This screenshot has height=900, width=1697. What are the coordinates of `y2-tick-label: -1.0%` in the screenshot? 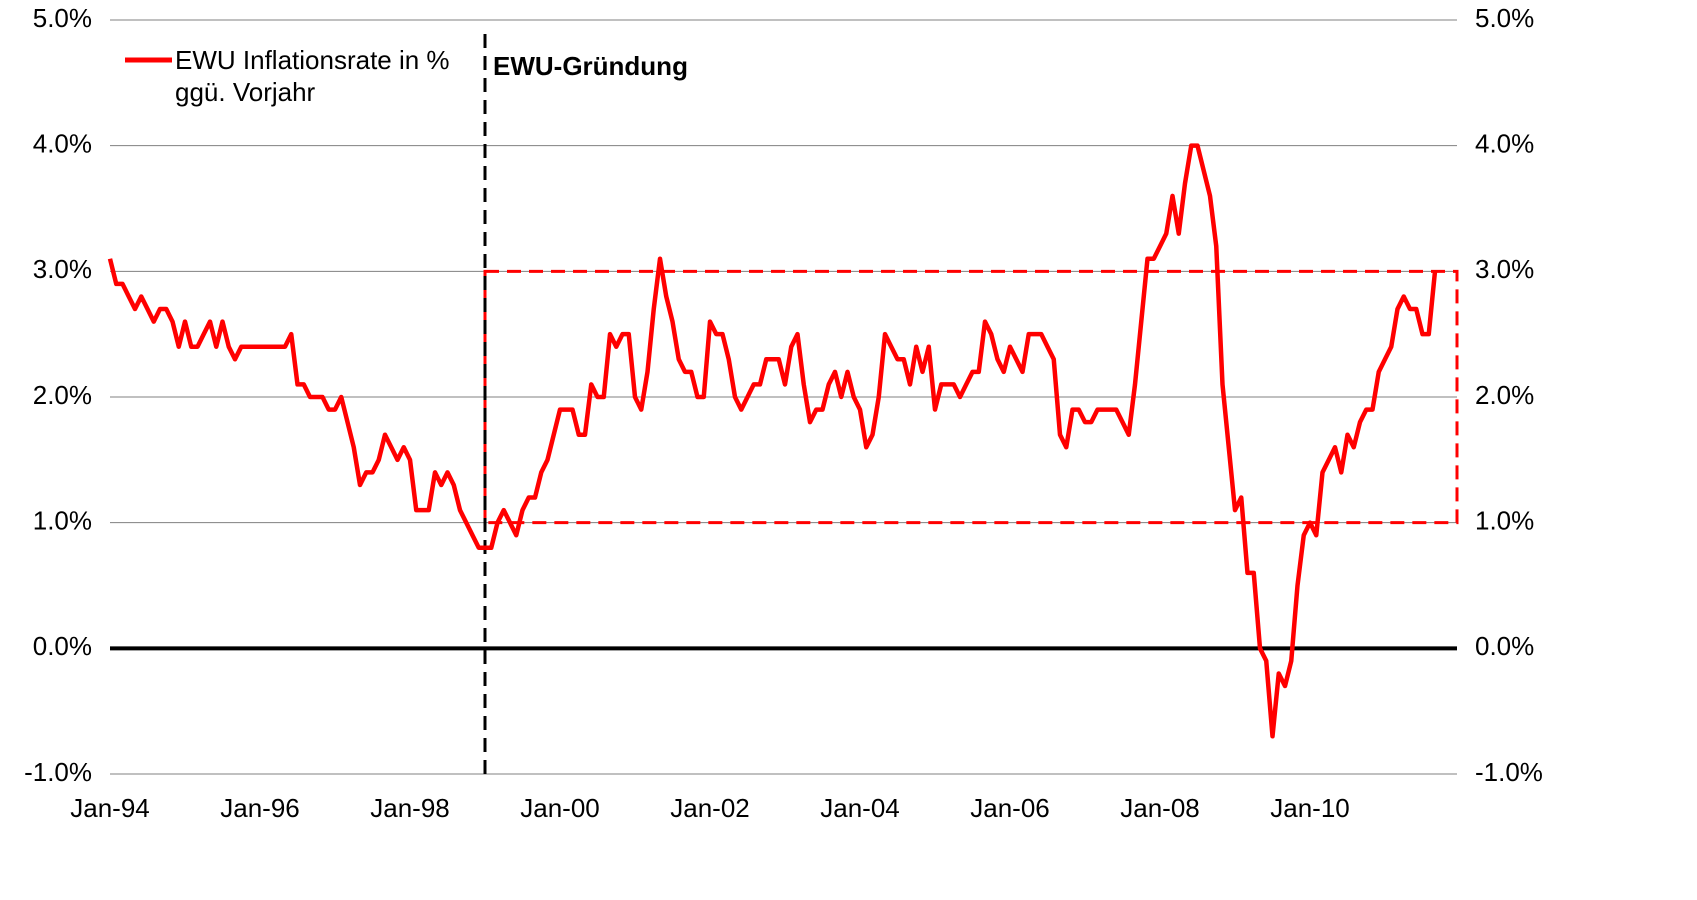 It's located at (1509, 772).